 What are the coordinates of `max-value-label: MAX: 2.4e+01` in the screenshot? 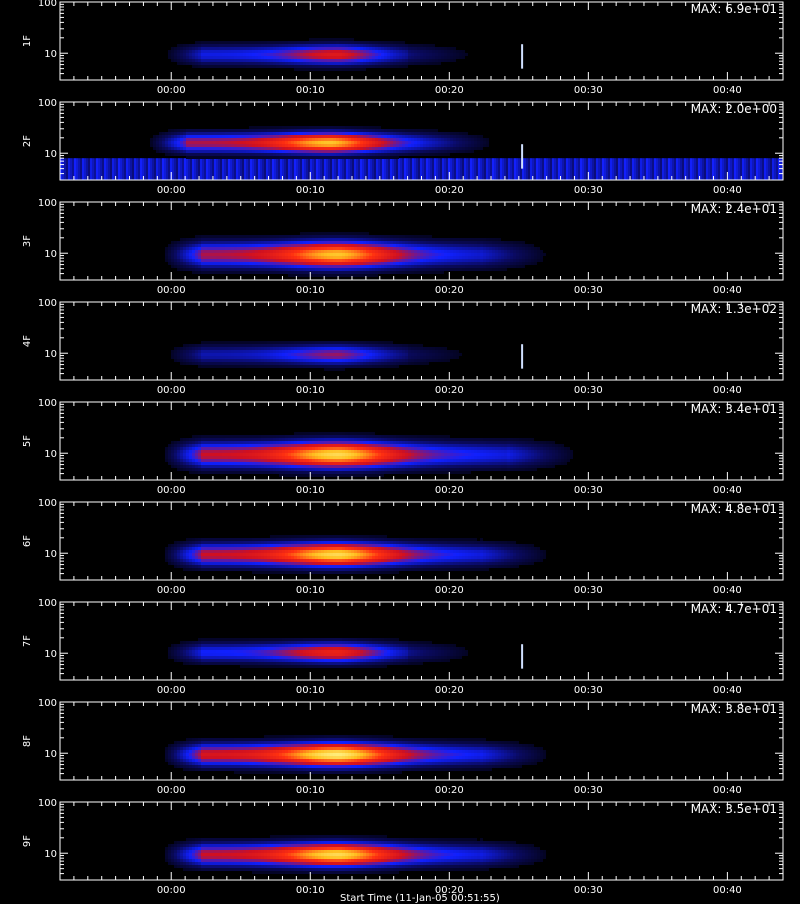 It's located at (734, 209).